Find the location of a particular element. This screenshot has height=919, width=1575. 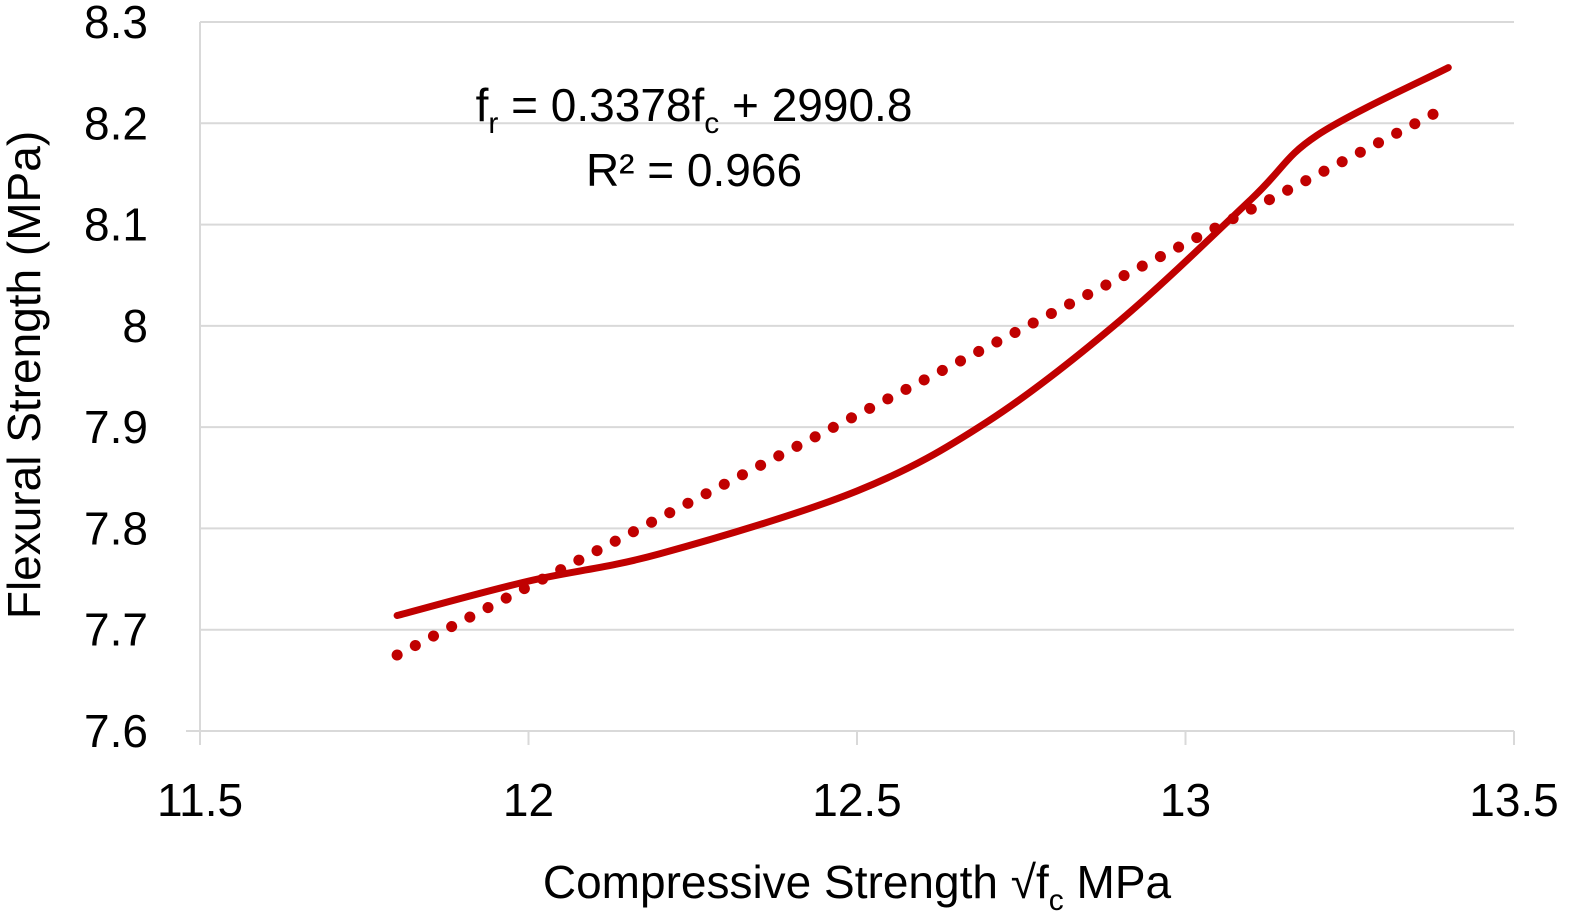

x-axis-title-prefix: Compressive Strength √f is located at coordinates (796, 882).